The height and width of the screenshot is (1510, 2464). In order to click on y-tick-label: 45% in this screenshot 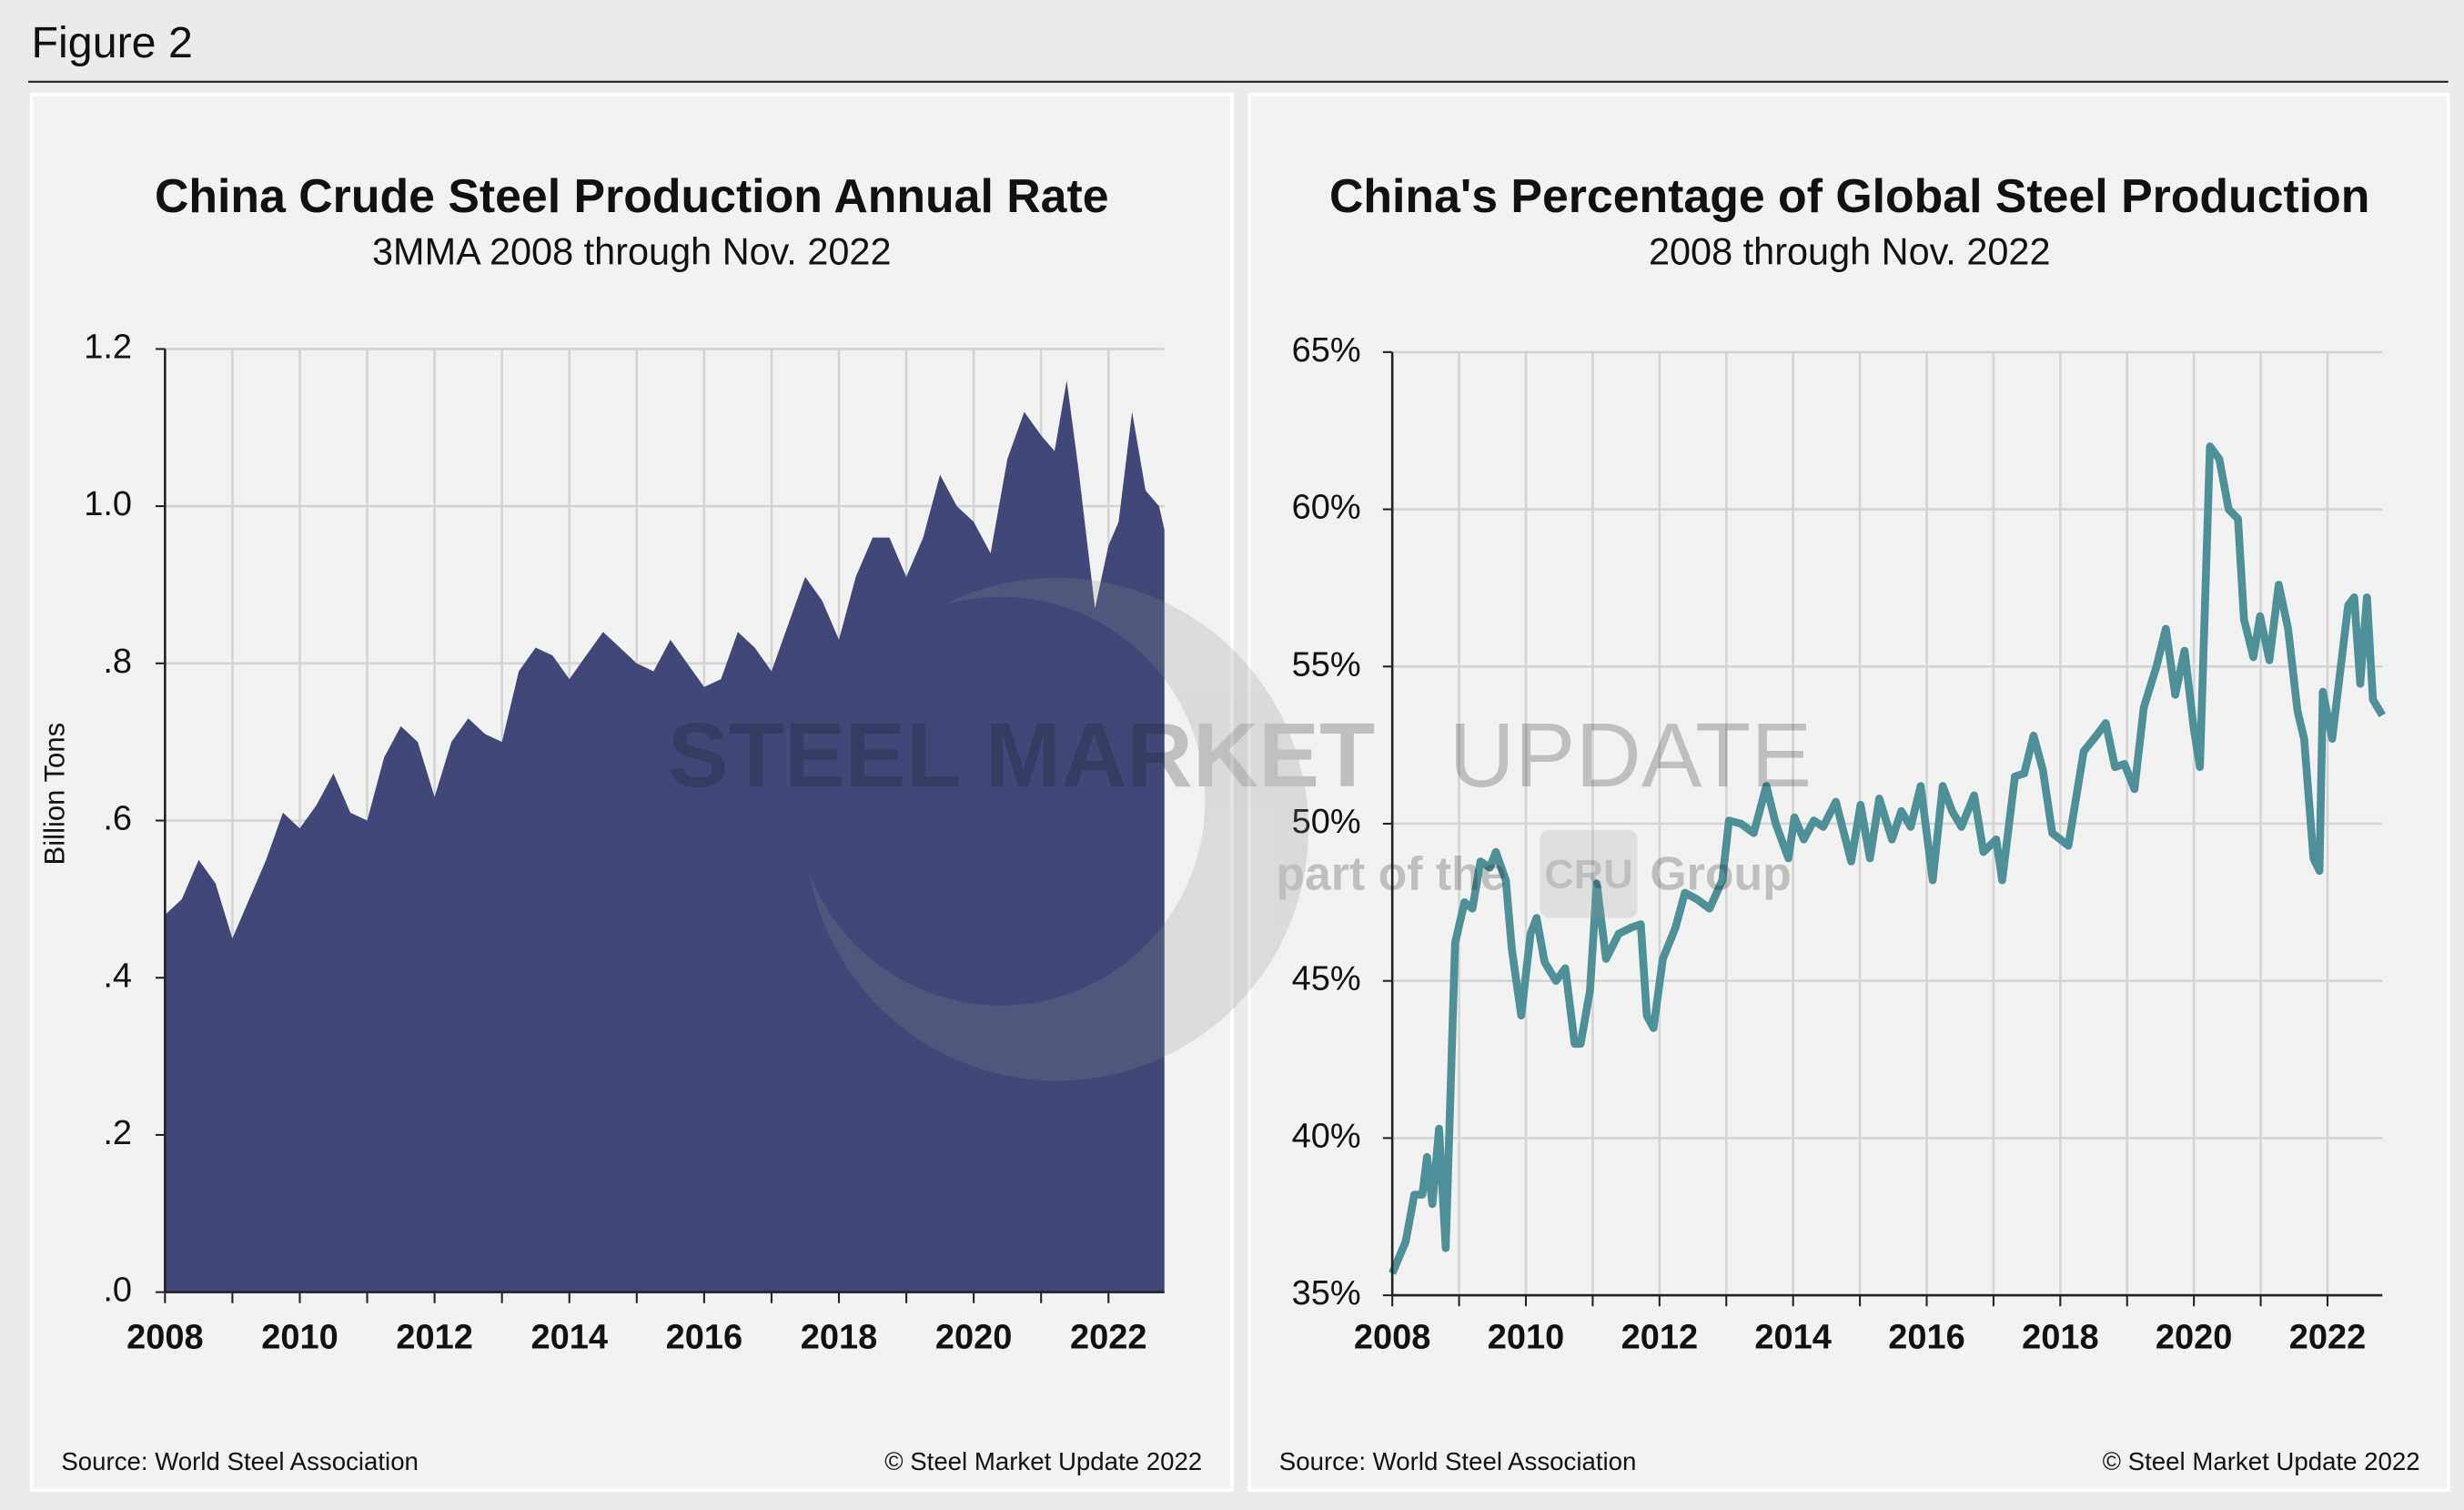, I will do `click(1326, 979)`.